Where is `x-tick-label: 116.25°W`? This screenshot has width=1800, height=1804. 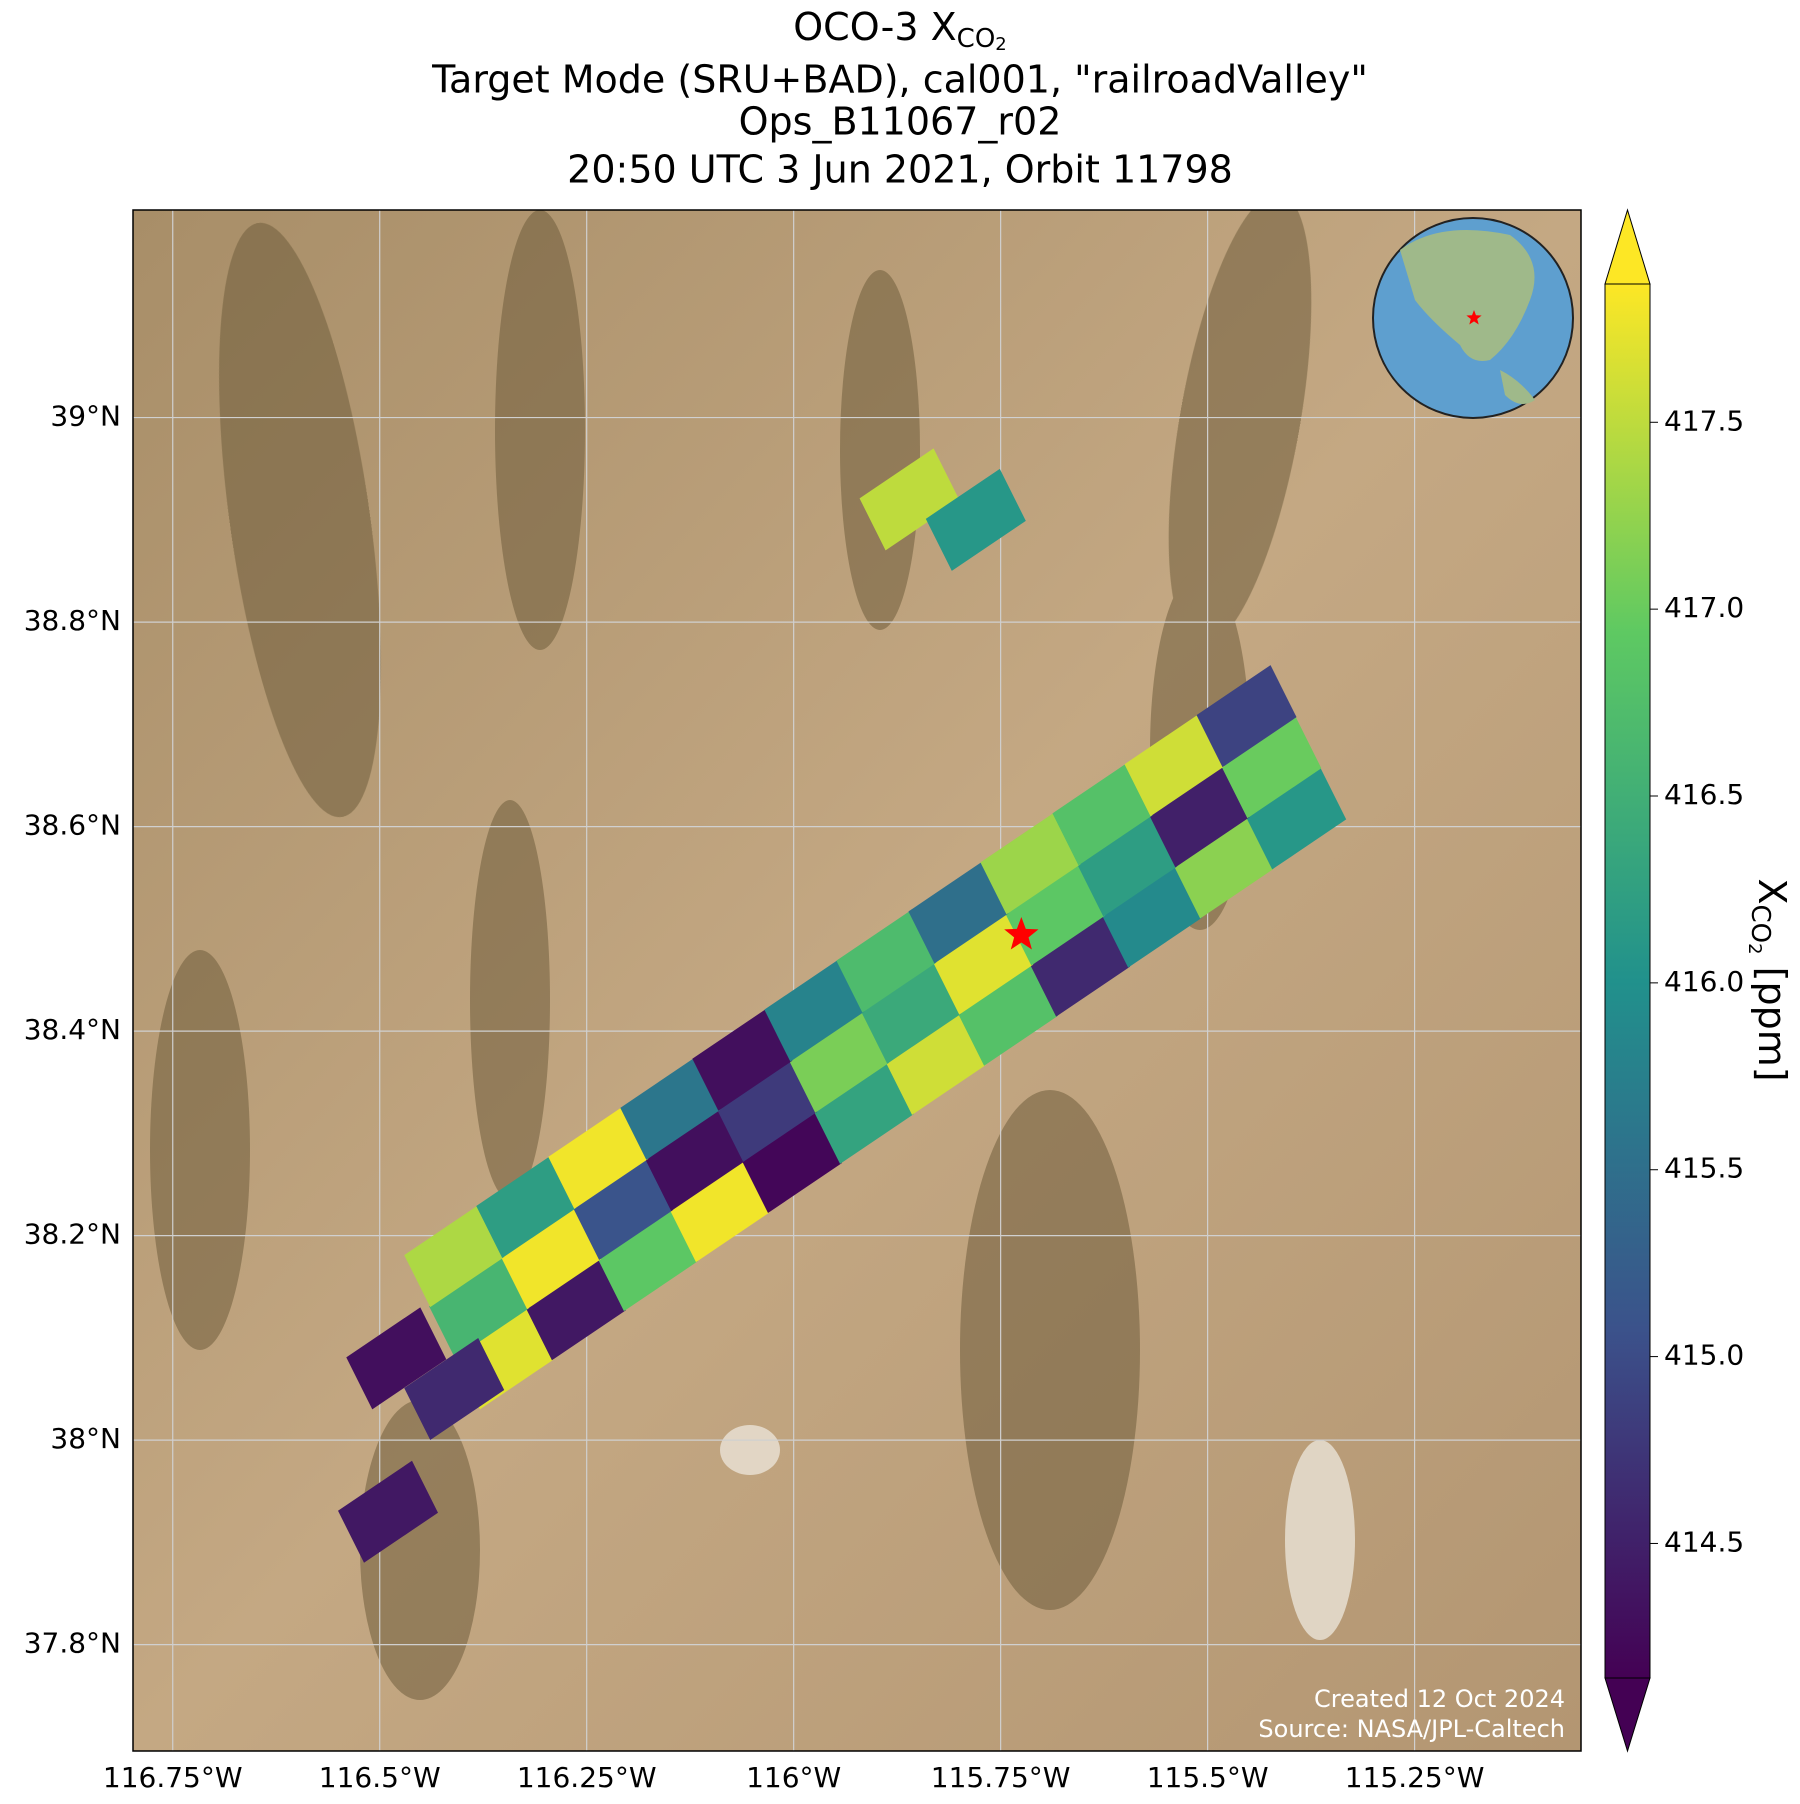 x-tick-label: 116.25°W is located at coordinates (587, 1777).